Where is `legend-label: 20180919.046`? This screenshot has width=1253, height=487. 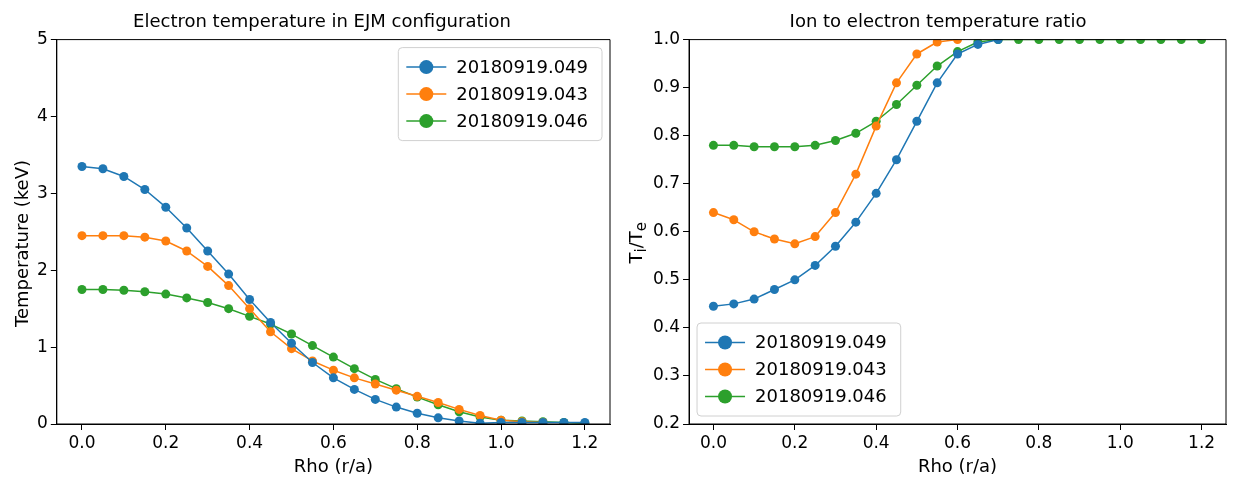 legend-label: 20180919.046 is located at coordinates (522, 120).